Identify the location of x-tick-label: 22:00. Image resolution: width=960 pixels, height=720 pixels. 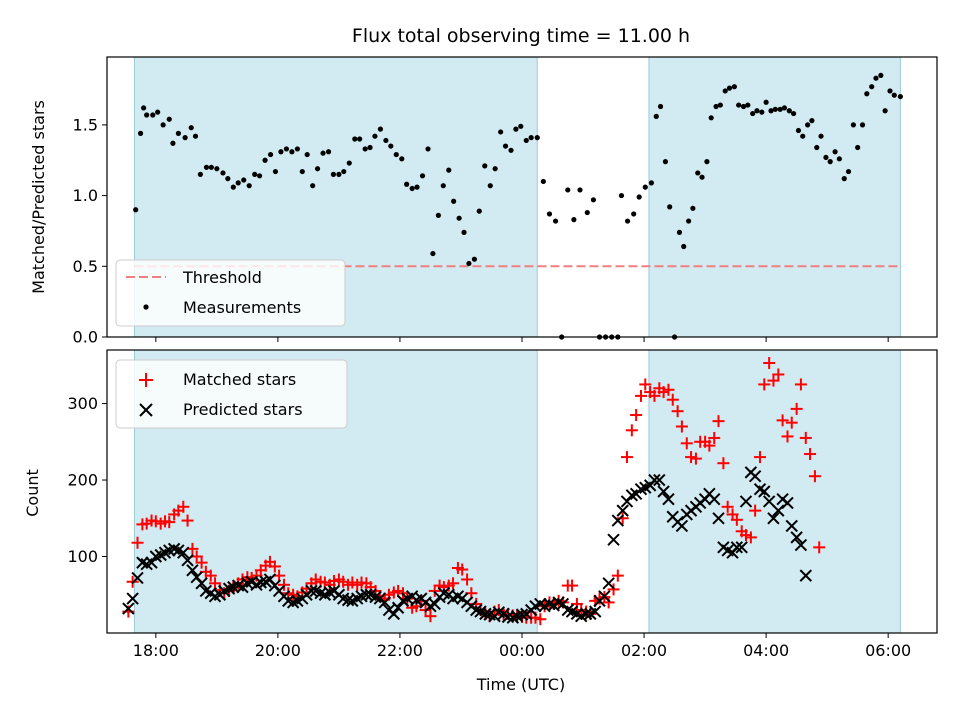
(400, 650).